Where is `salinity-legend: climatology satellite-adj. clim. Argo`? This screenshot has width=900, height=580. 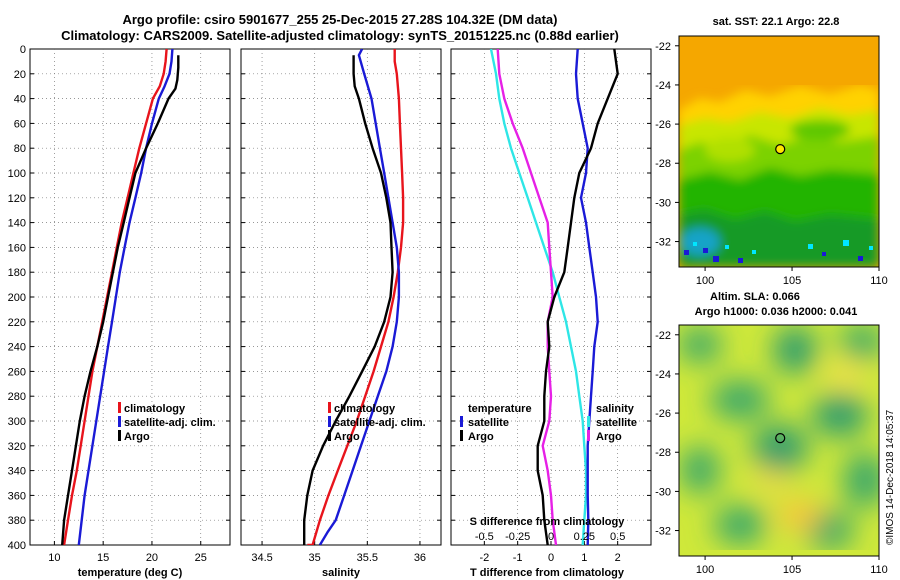
salinity-legend: climatology satellite-adj. clim. Argo is located at coordinates (377, 422).